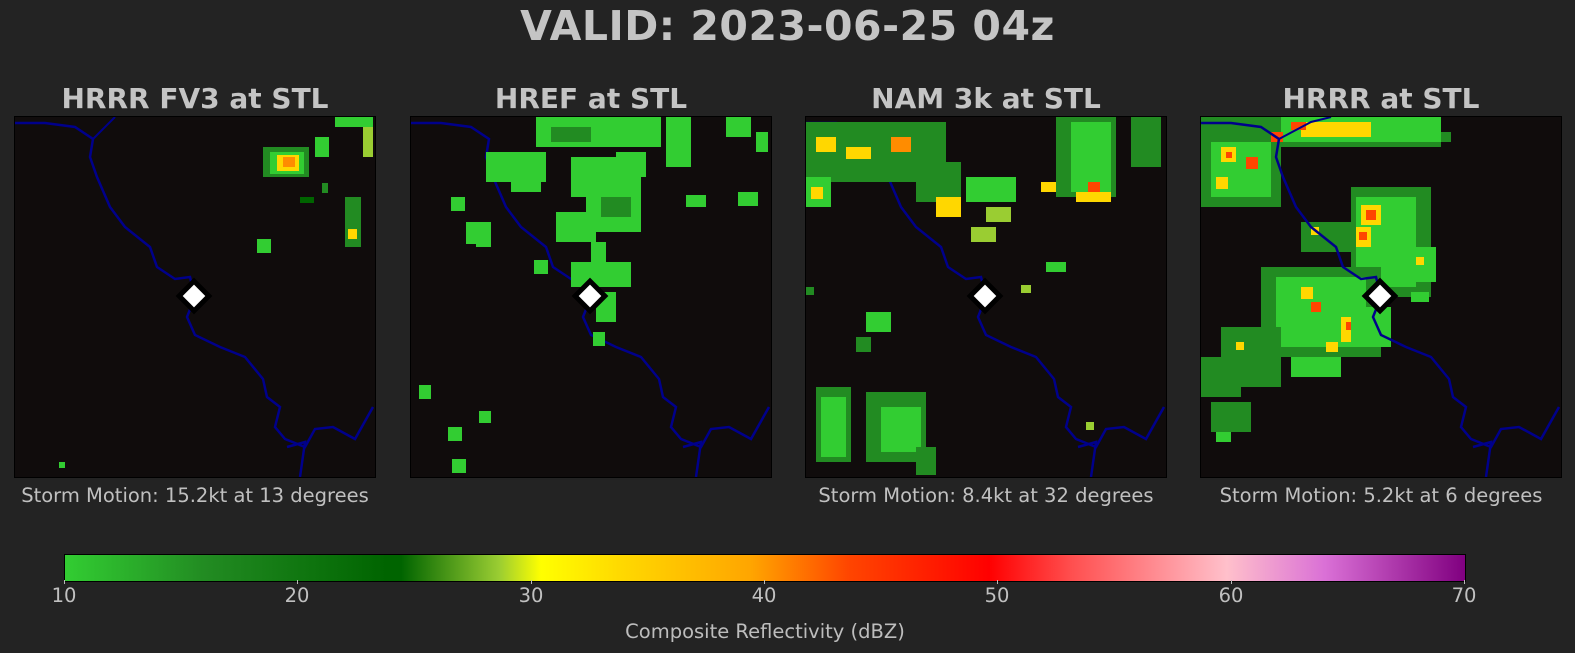 This screenshot has width=1575, height=653. Describe the element at coordinates (1231, 595) in the screenshot. I see `colorbar-tick-label: 60` at that location.